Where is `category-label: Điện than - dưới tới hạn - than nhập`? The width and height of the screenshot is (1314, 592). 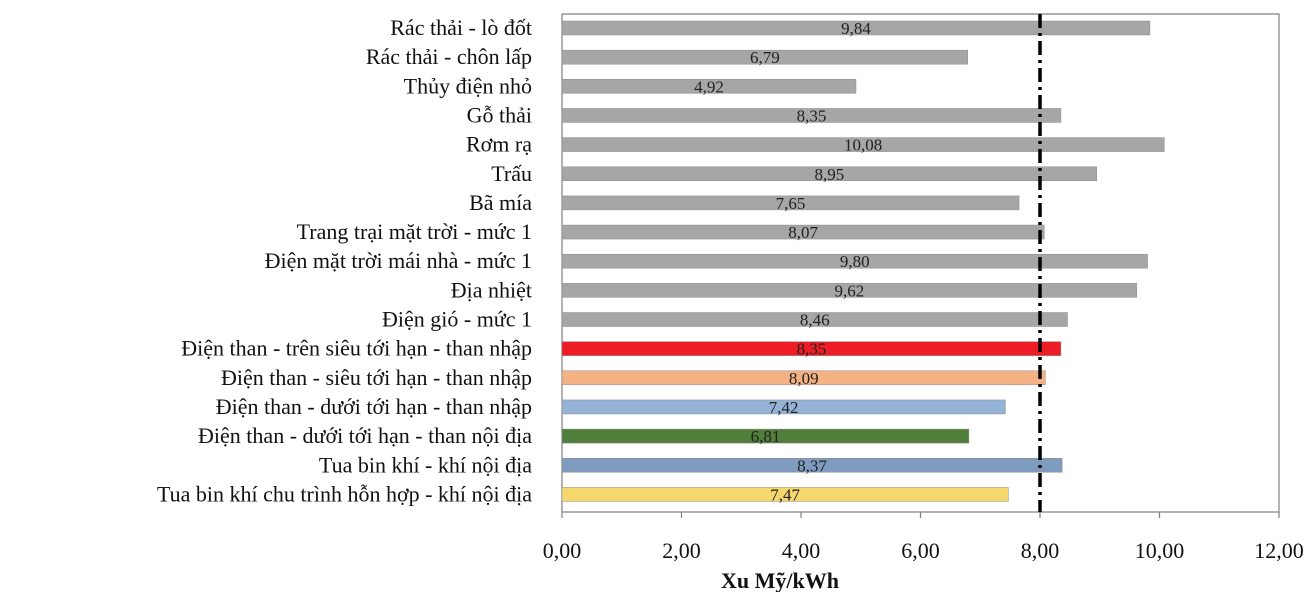
category-label: Điện than - dưới tới hạn - than nhập is located at coordinates (374, 406).